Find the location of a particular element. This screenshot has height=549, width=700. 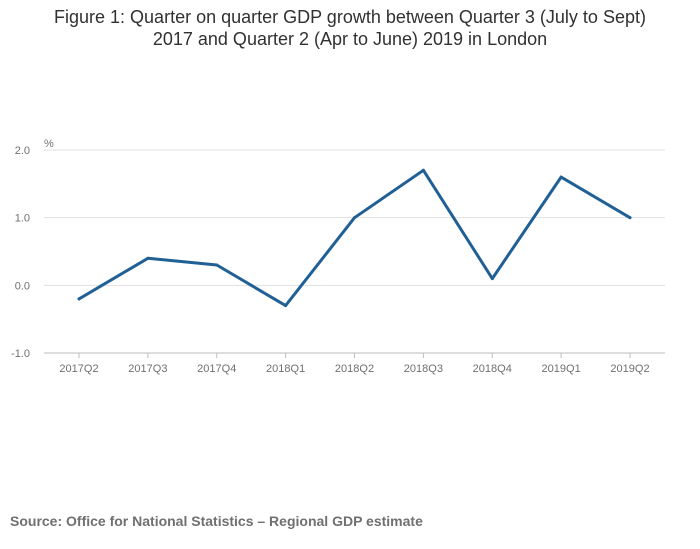

y-tick-label: 0.0 is located at coordinates (22, 286).